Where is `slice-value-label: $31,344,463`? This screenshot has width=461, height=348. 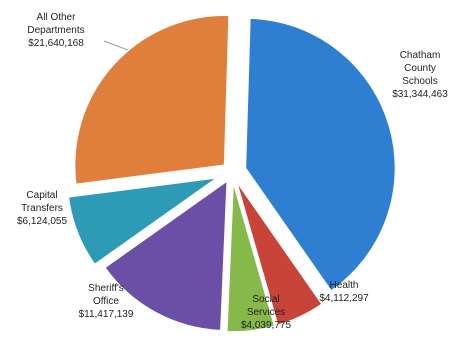
slice-value-label: $31,344,463 is located at coordinates (420, 94).